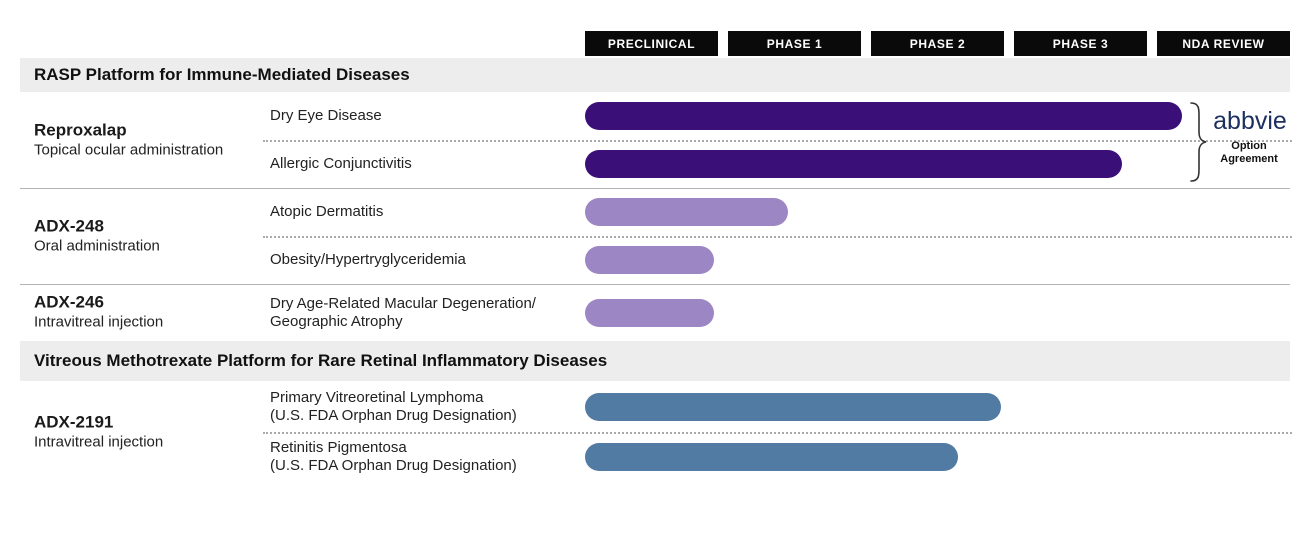 The image size is (1295, 551). Describe the element at coordinates (336, 321) in the screenshot. I see `indication-line2: Geographic Atrophy` at that location.